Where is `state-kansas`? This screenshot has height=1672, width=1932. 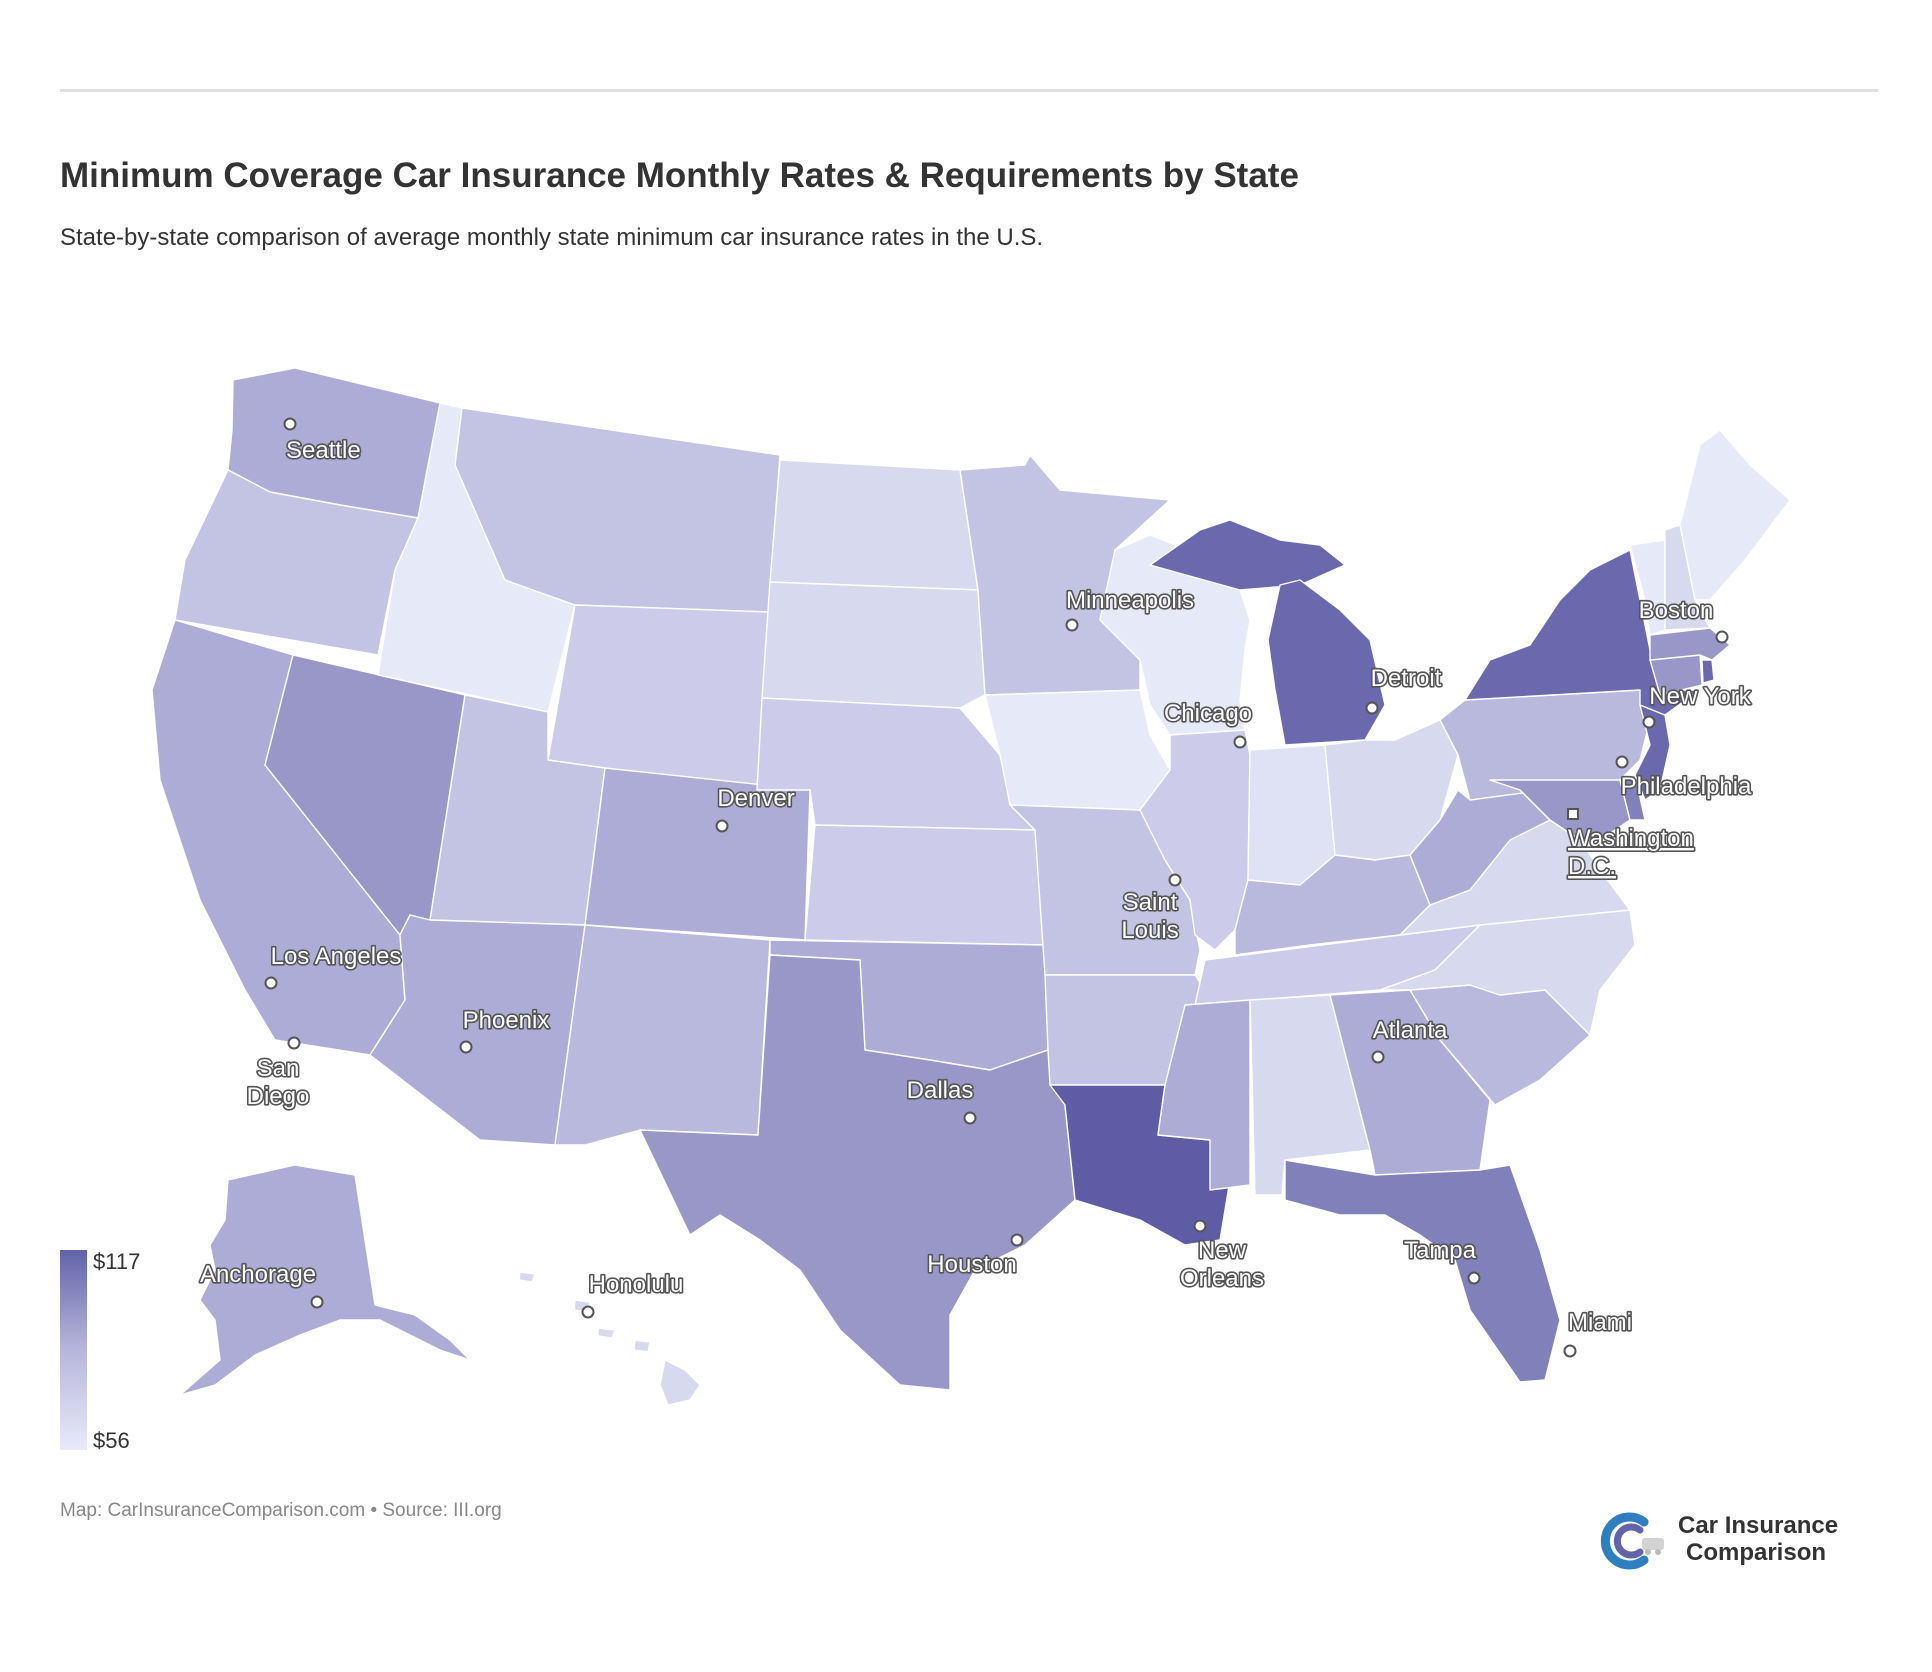
state-kansas is located at coordinates (925, 885).